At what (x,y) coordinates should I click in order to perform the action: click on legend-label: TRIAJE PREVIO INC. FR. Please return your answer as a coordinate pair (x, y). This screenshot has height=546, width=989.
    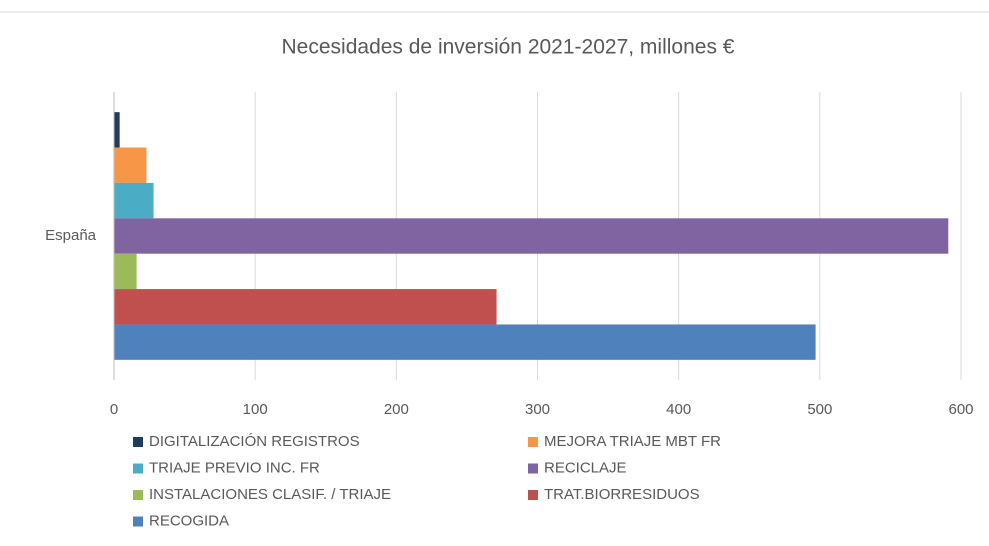
    Looking at the image, I should click on (234, 467).